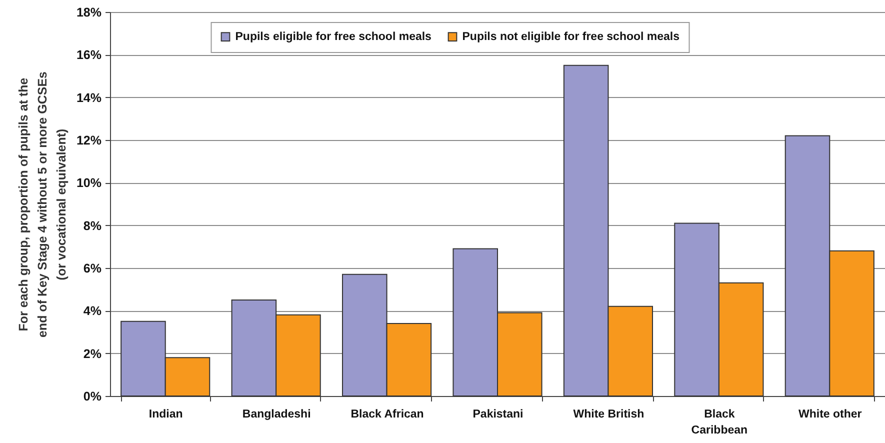  I want to click on y-axis-title: For each group, proportion of pupils at the end of Key Stage 4 without 5 or more GCSEs (or vocational equivalent), so click(42, 204).